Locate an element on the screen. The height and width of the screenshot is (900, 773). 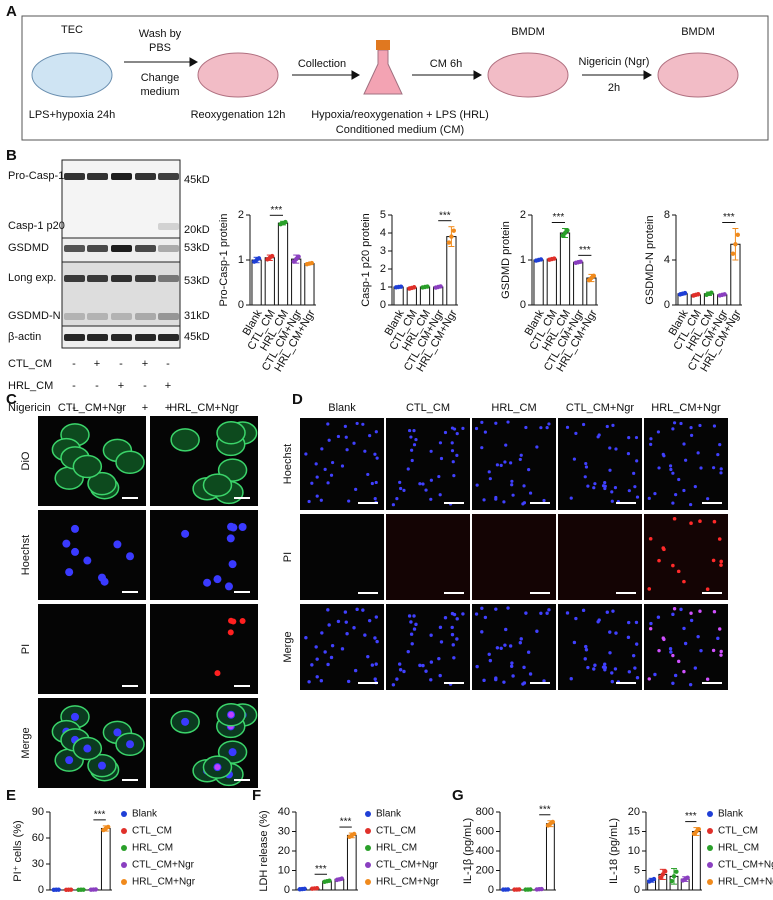
legend-label: CTL_CM is located at coordinates (152, 831).